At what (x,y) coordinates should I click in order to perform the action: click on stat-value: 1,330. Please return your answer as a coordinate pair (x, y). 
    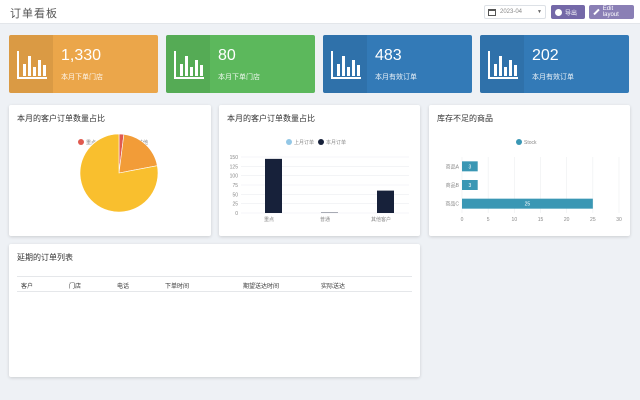
    Looking at the image, I should click on (81, 55).